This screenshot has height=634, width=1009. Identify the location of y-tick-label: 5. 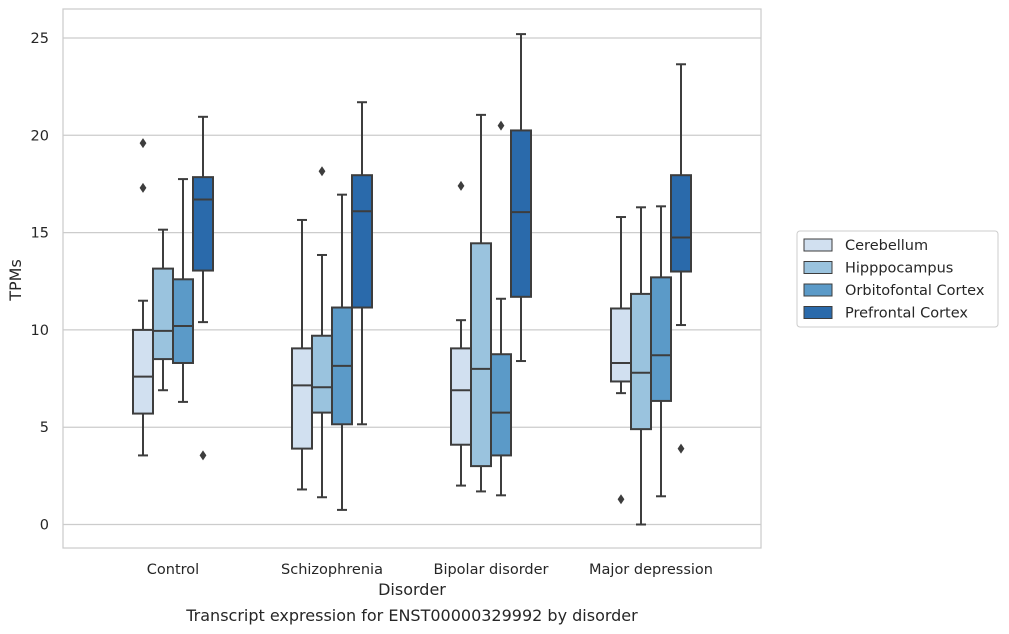
(44, 428).